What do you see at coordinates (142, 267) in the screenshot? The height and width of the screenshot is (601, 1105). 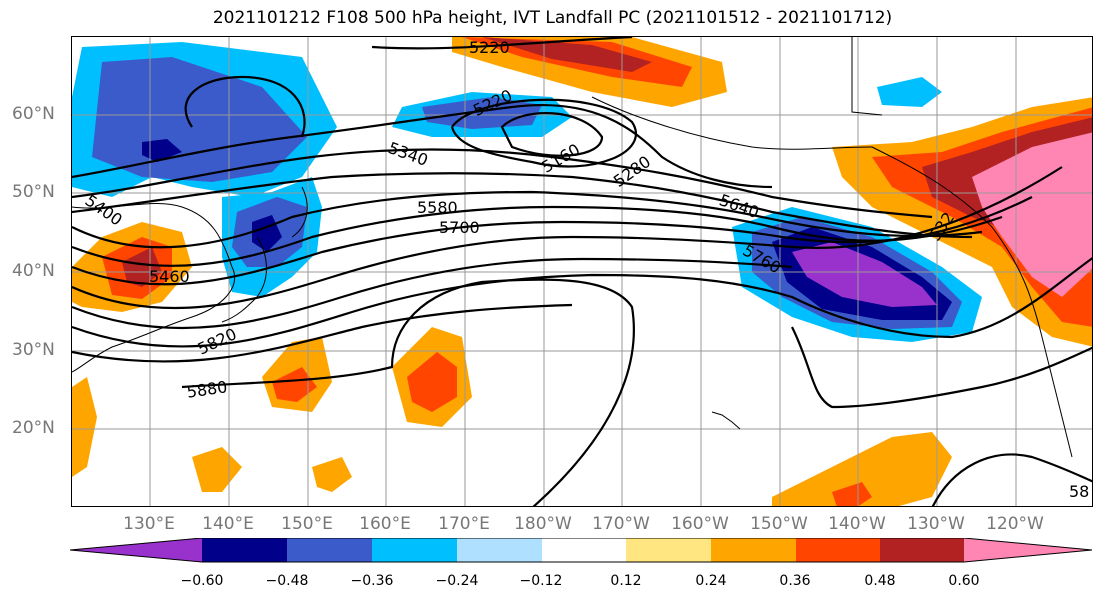 I see `ivt-darkred-asia` at bounding box center [142, 267].